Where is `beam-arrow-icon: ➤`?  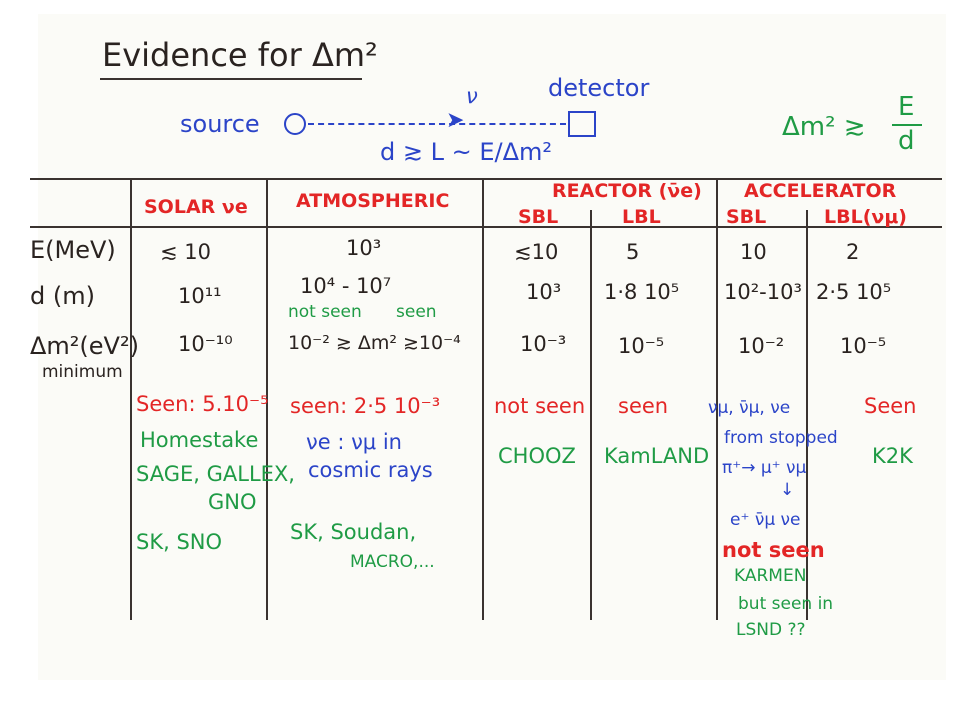 beam-arrow-icon: ➤ is located at coordinates (455, 120).